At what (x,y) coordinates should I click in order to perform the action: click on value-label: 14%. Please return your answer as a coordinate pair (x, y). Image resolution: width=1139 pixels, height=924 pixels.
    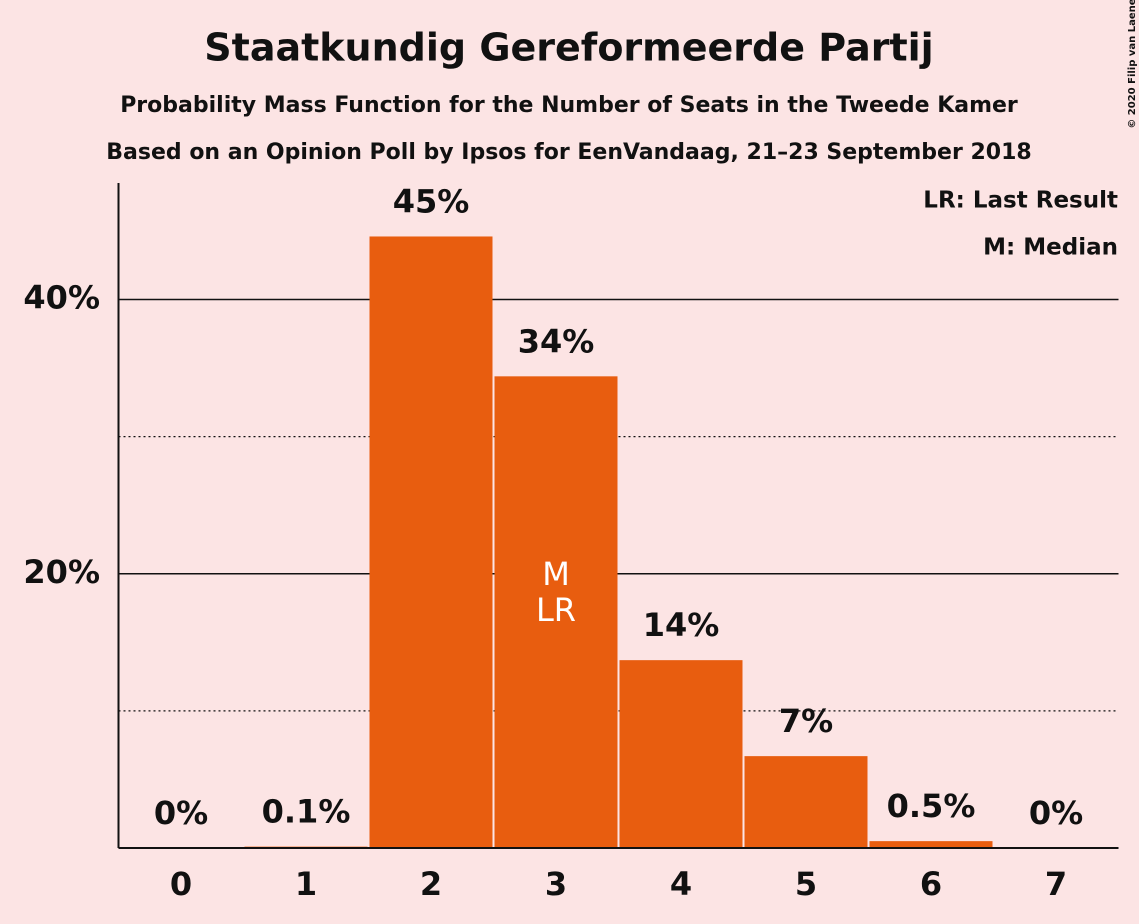
    Looking at the image, I should click on (681, 625).